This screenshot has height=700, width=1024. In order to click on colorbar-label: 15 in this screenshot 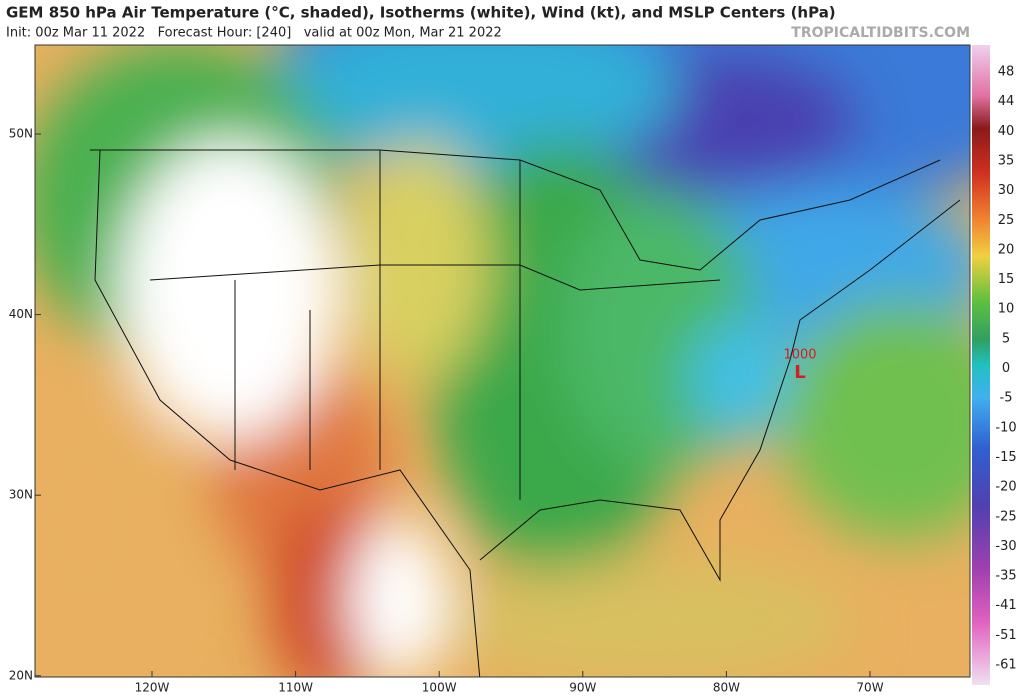, I will do `click(1006, 279)`.